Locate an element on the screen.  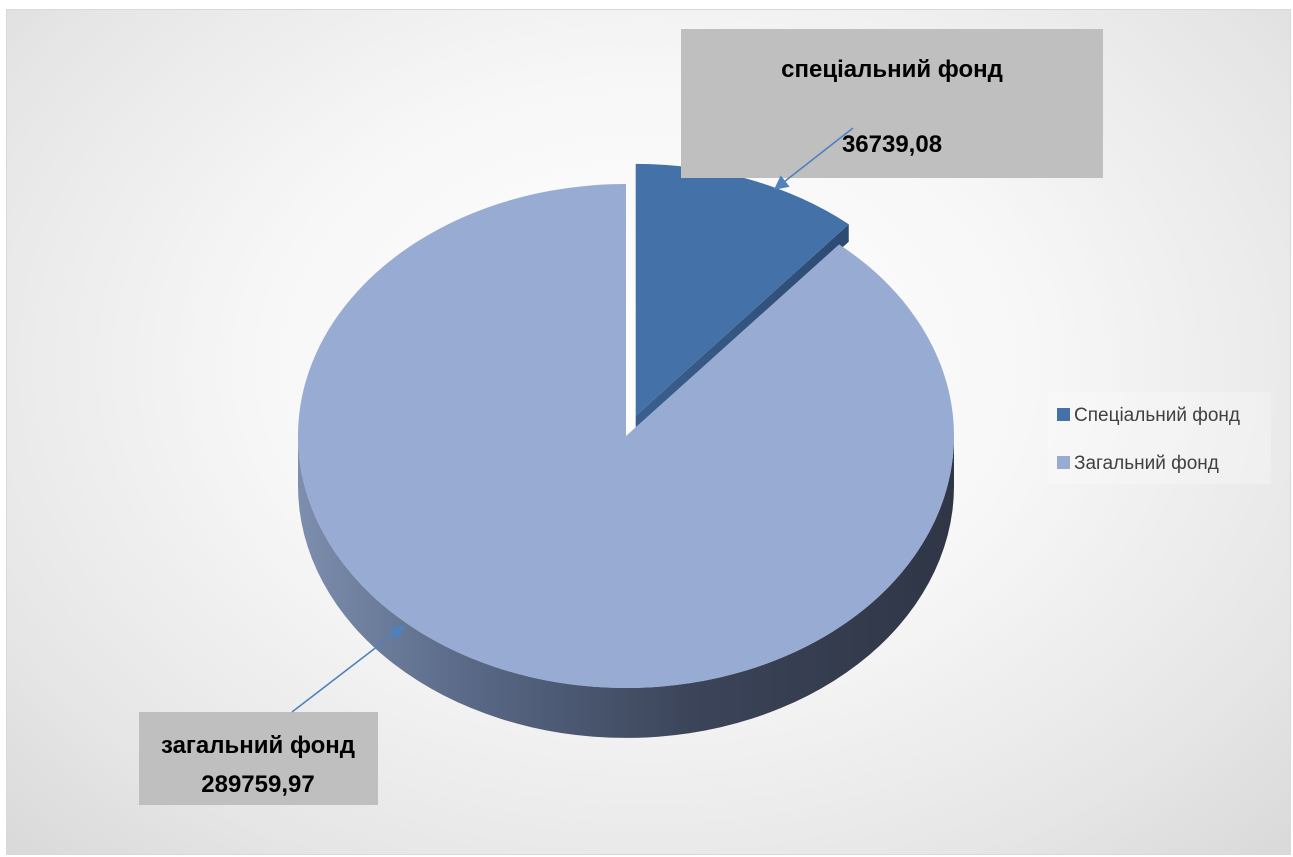
legend-entry-general: Загальний фонд is located at coordinates (1146, 463).